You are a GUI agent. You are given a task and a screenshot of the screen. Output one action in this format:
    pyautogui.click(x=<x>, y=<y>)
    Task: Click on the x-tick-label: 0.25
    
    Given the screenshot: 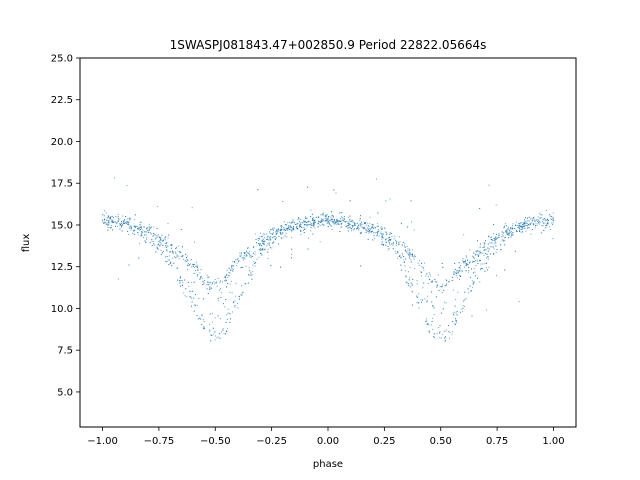 What is the action you would take?
    pyautogui.click(x=384, y=441)
    